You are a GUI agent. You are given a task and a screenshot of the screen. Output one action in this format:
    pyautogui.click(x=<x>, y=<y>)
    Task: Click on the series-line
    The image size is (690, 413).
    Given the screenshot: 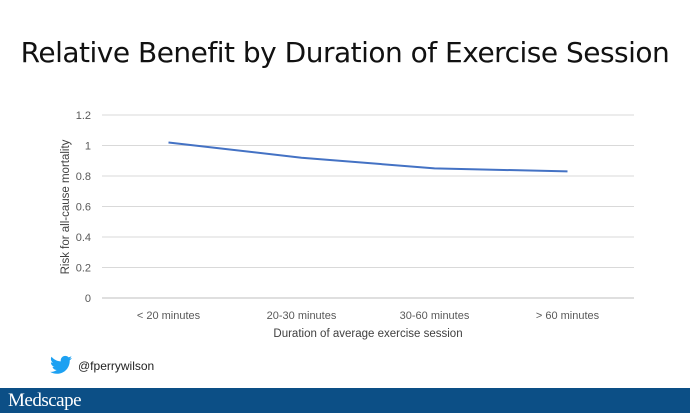 What is the action you would take?
    pyautogui.click(x=368, y=157)
    